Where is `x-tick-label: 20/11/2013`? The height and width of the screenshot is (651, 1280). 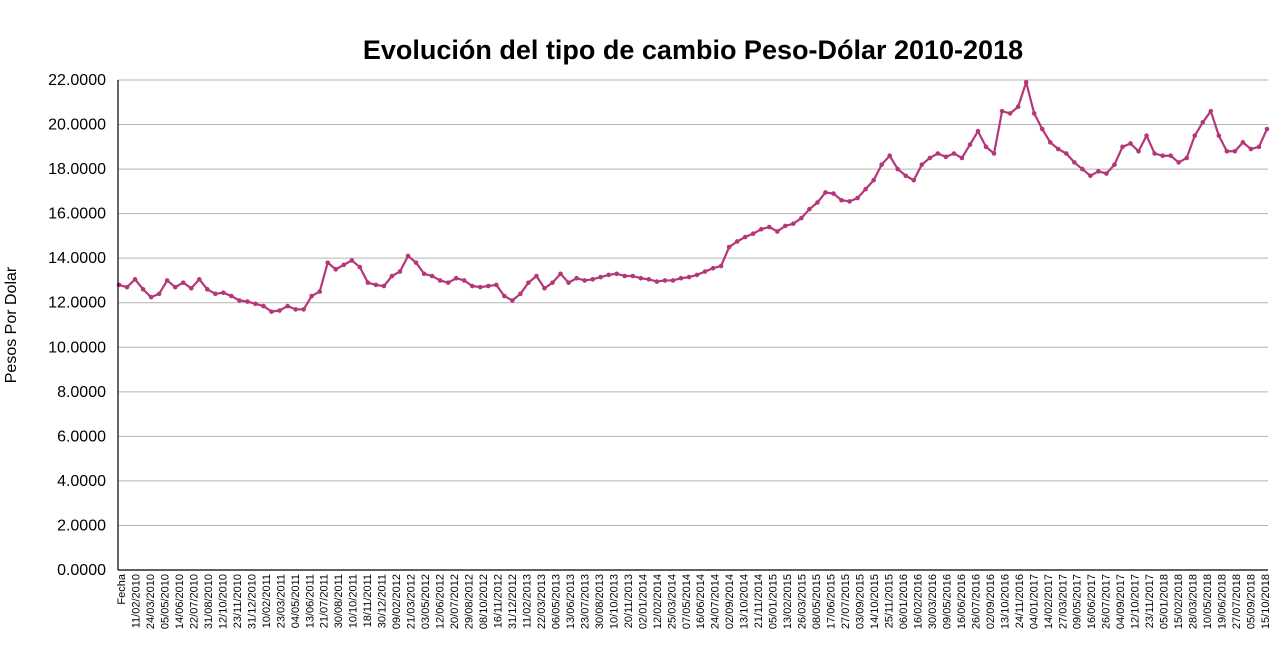
x-tick-label: 20/11/2013 is located at coordinates (629, 601).